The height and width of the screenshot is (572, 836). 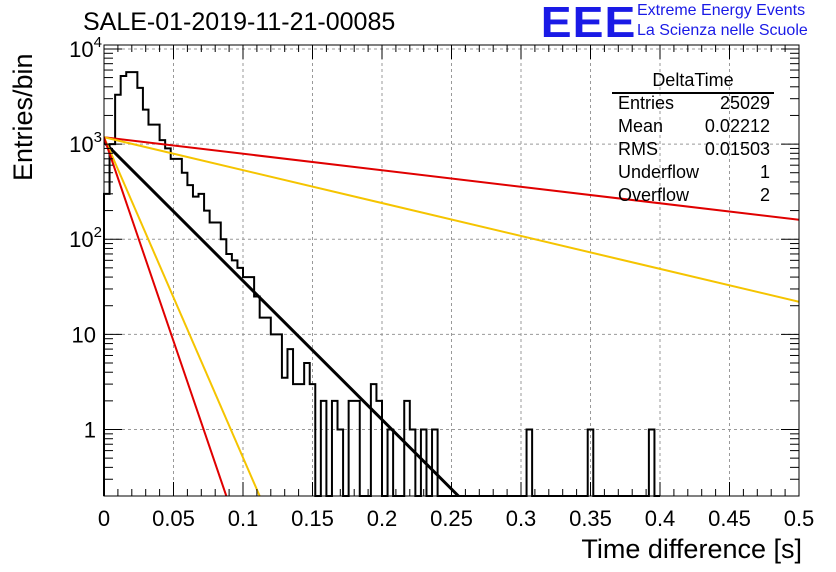 I want to click on stats-key: Underflow, so click(x=659, y=172).